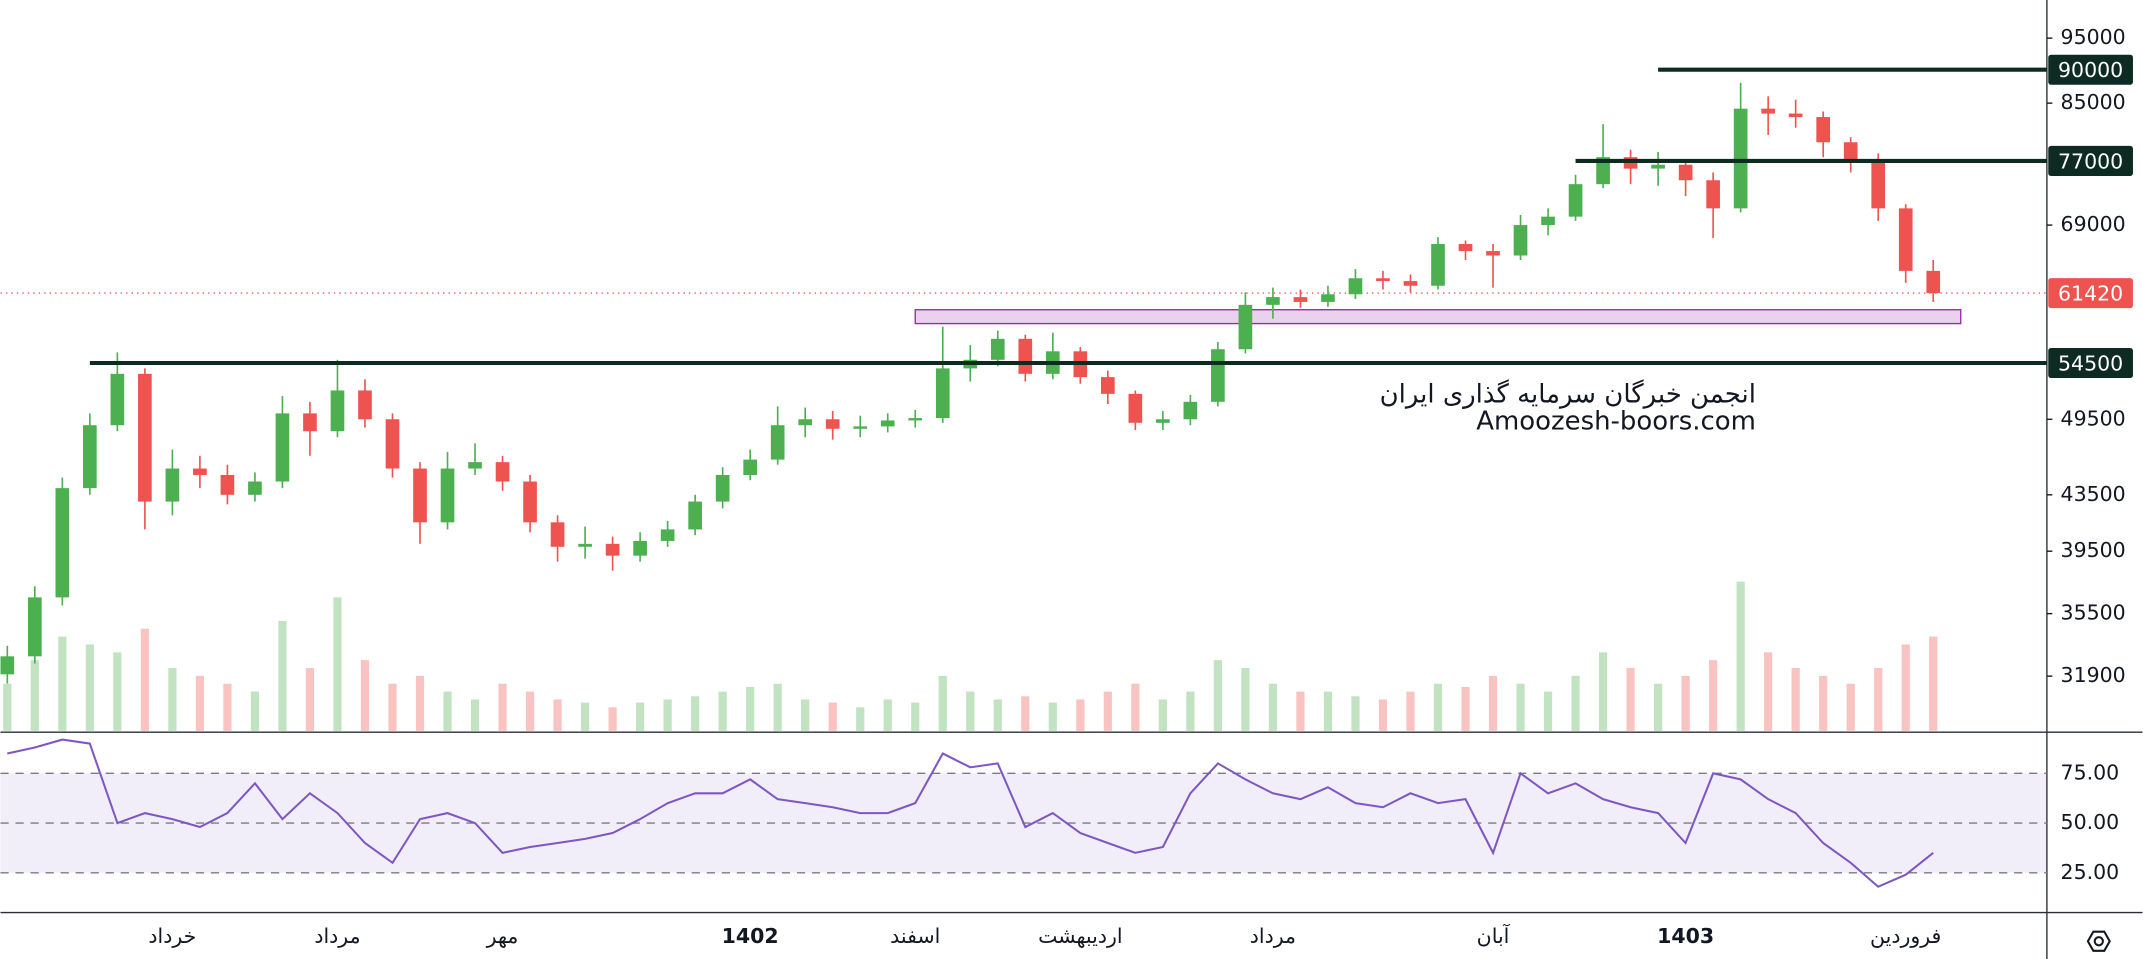 This screenshot has height=959, width=2143. I want to click on y-tick-label: 35500, so click(2093, 613).